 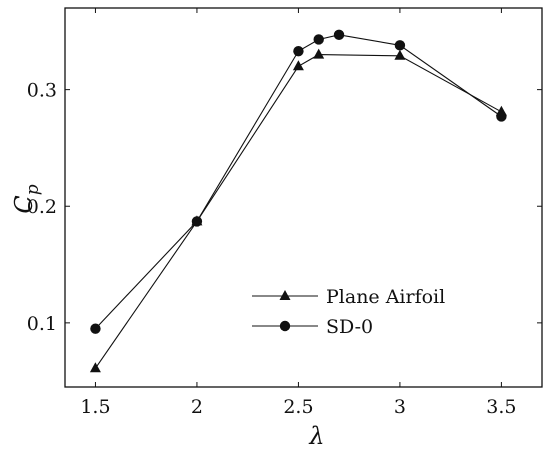 I want to click on legend-entry-plane-airfoil: Plane Airfoil, so click(x=348, y=297).